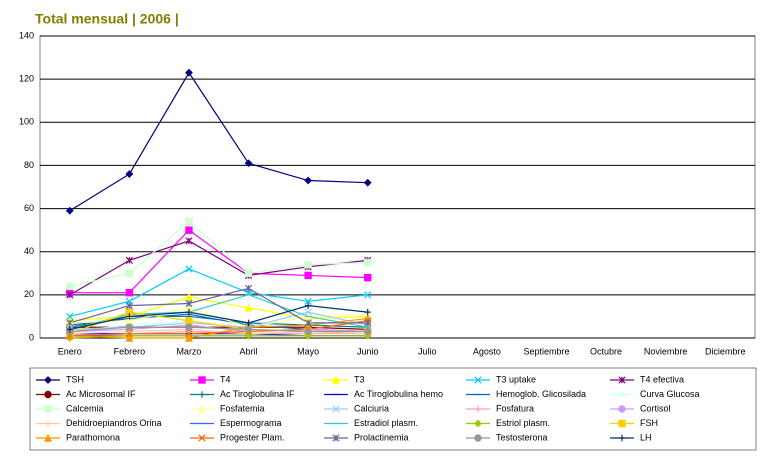 This screenshot has height=456, width=765. Describe the element at coordinates (487, 351) in the screenshot. I see `x-tick-label: Agosto` at that location.